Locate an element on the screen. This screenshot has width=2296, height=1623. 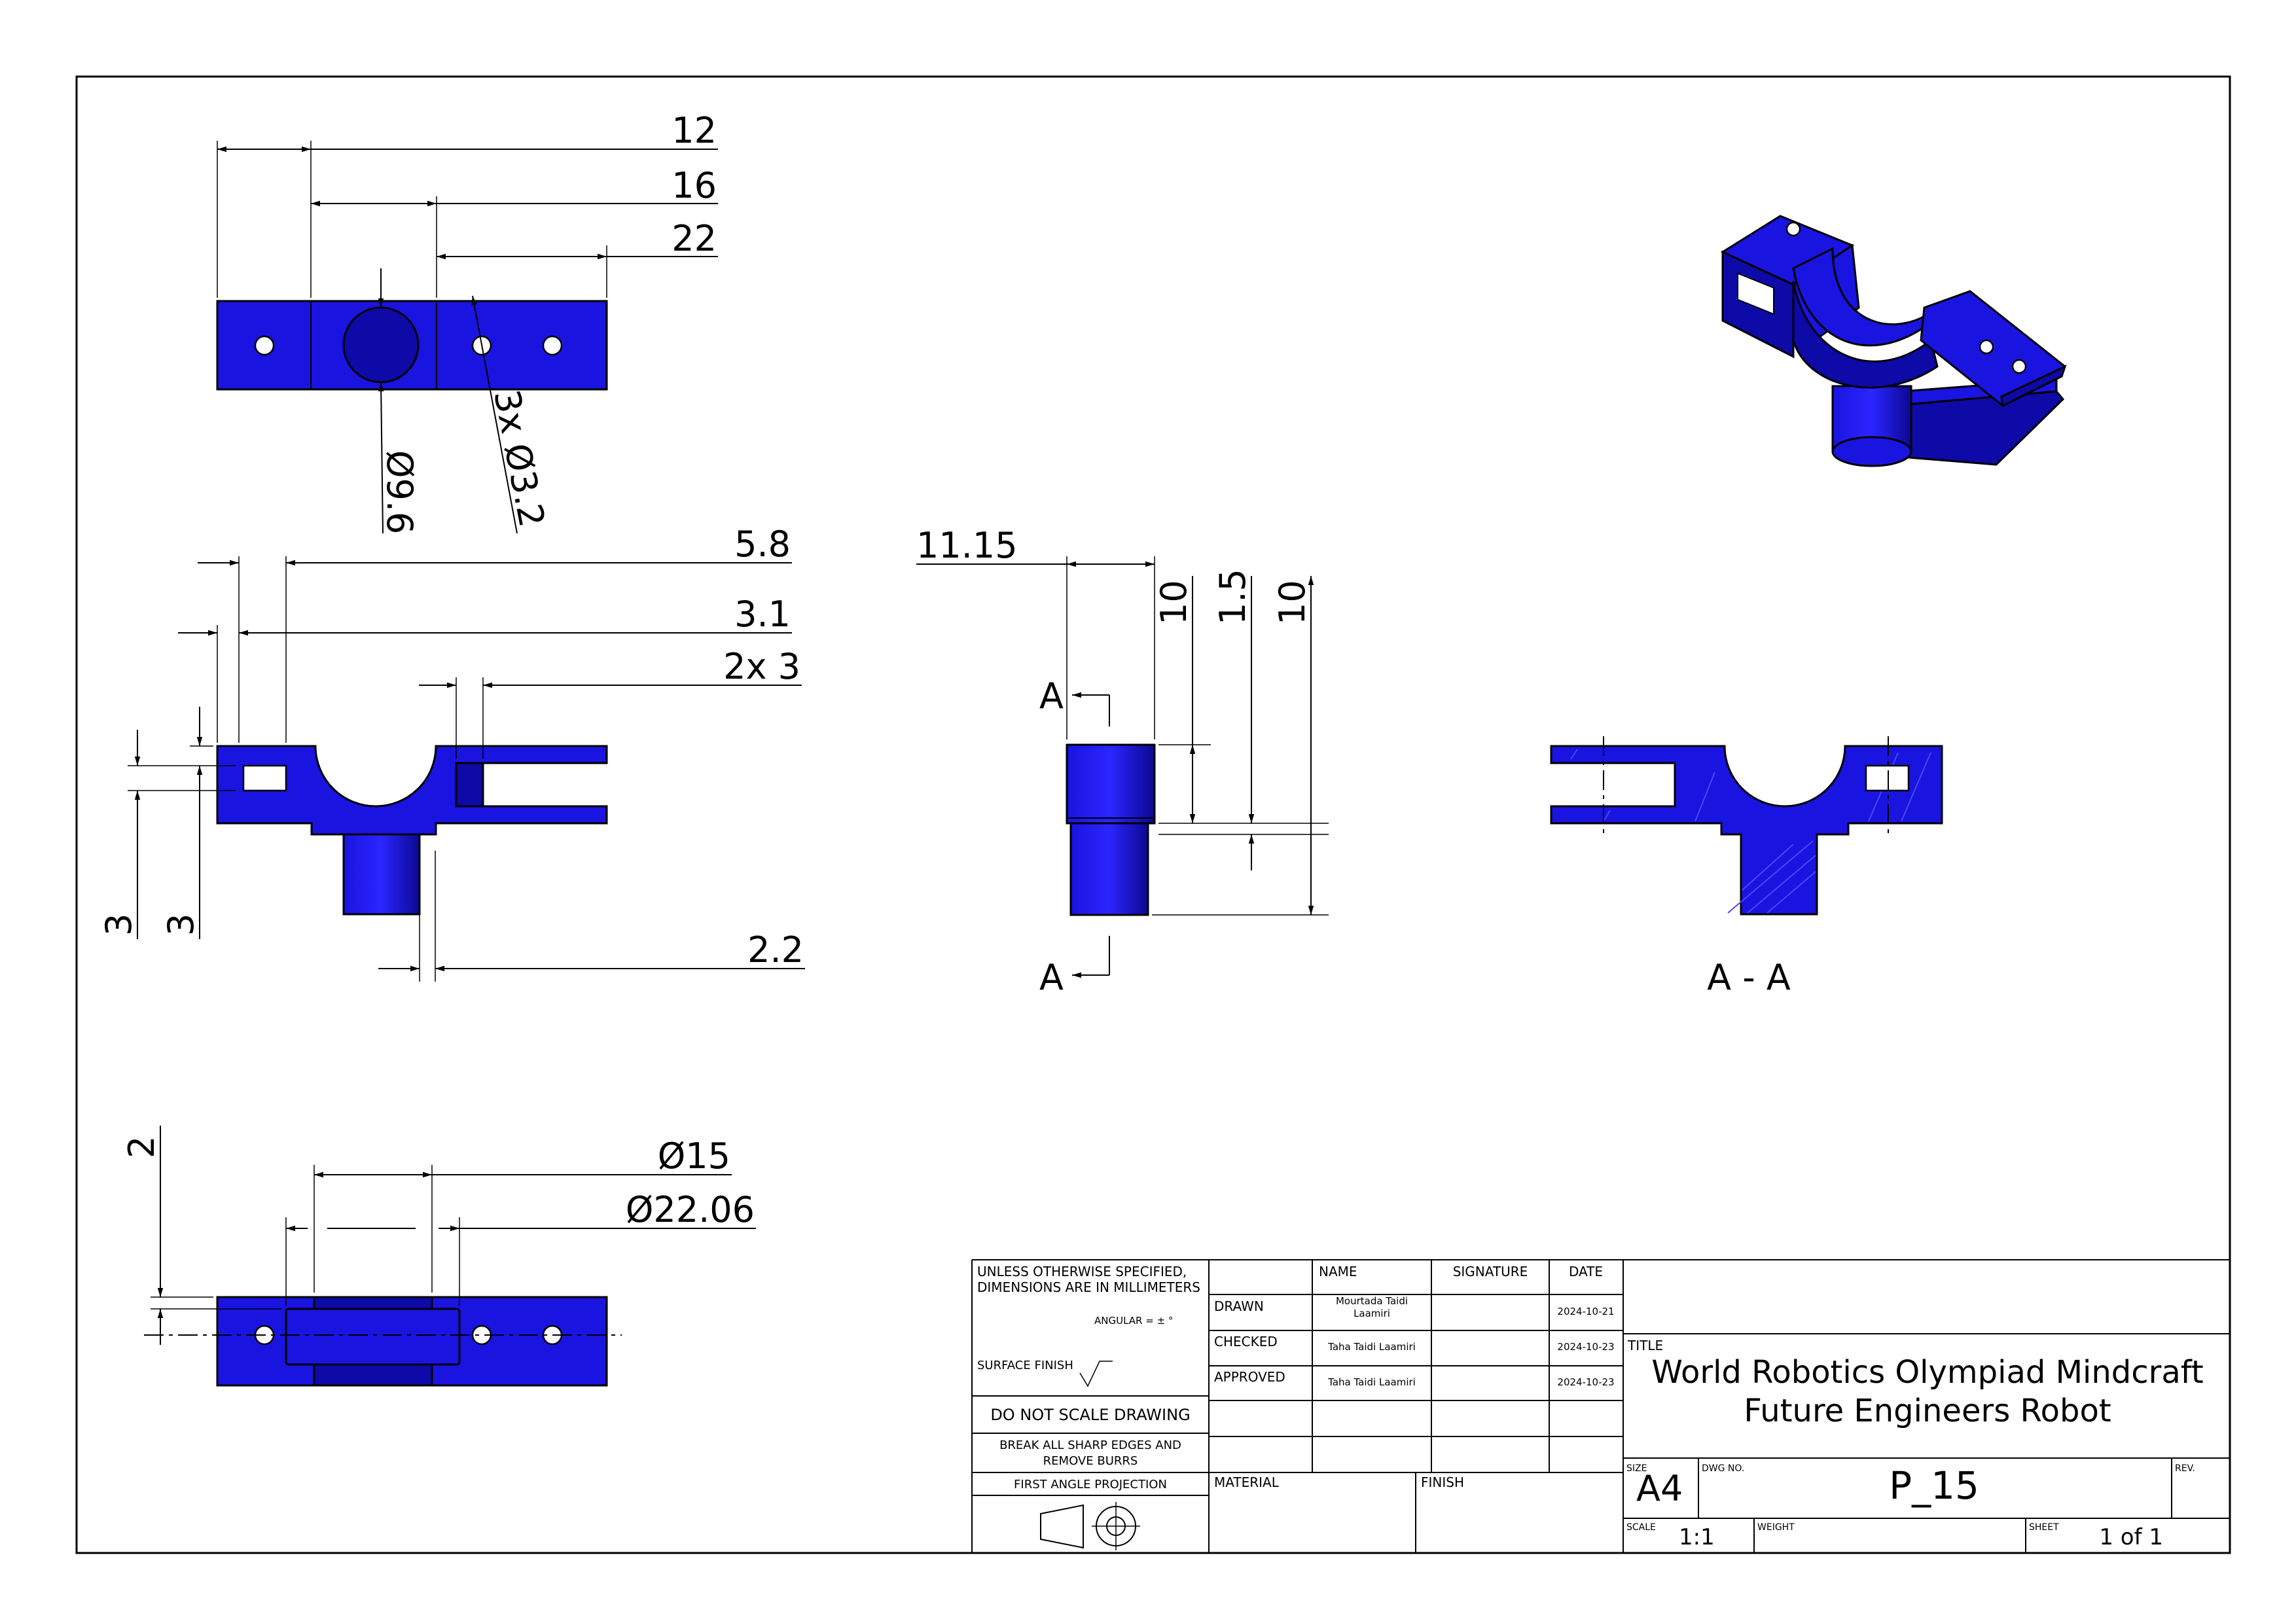
dwg-label: DWG NO. is located at coordinates (1723, 1468).